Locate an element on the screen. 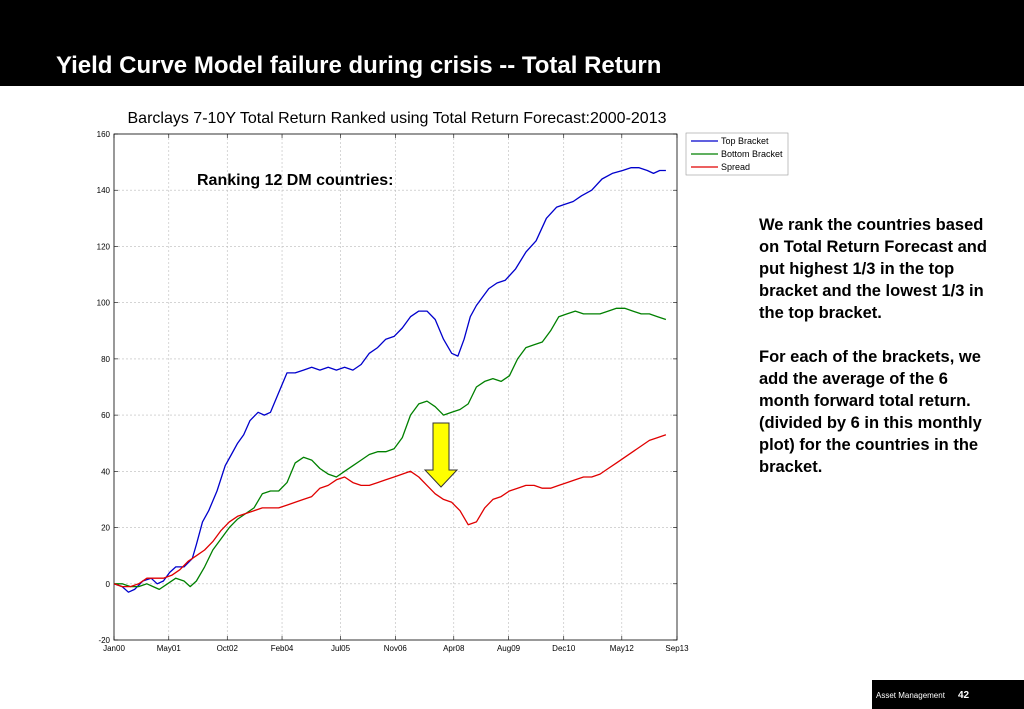 The image size is (1024, 709). y-tick-label: 20 is located at coordinates (105, 528).